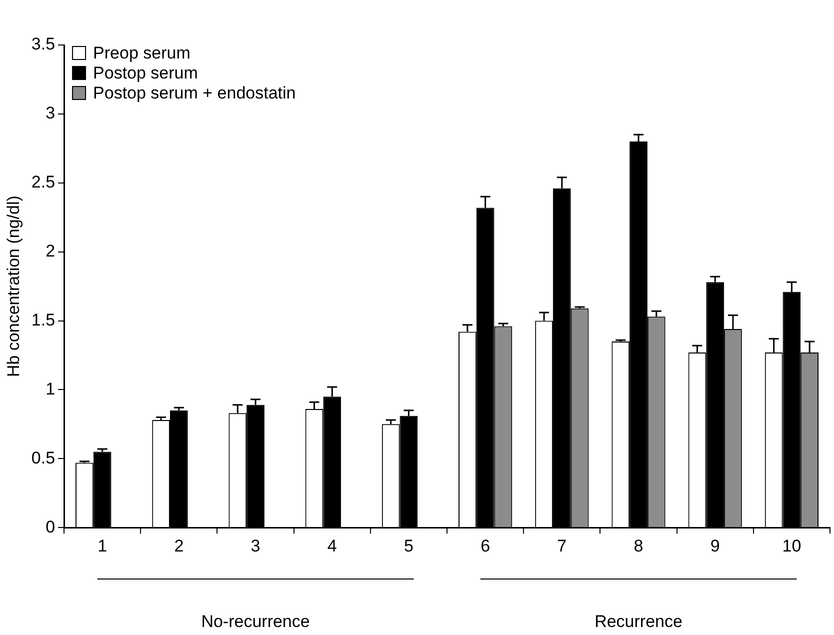 Image resolution: width=834 pixels, height=635 pixels. Describe the element at coordinates (255, 546) in the screenshot. I see `x-tick-label: 3` at that location.